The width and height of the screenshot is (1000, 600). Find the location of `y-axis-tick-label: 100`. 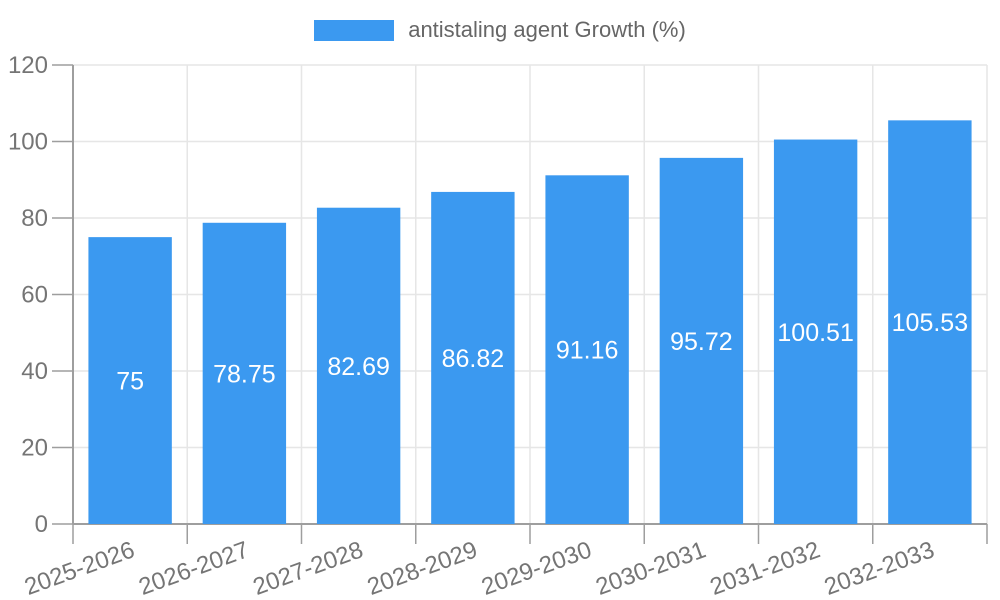

y-axis-tick-label: 100 is located at coordinates (28, 142).